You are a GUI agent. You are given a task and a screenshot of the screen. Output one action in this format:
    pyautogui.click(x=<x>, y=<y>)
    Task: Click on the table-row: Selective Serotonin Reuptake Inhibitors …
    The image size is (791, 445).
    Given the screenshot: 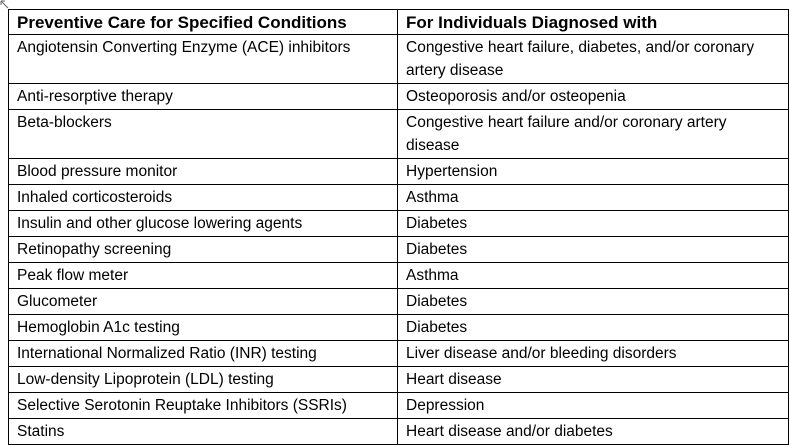 What is the action you would take?
    pyautogui.click(x=398, y=405)
    